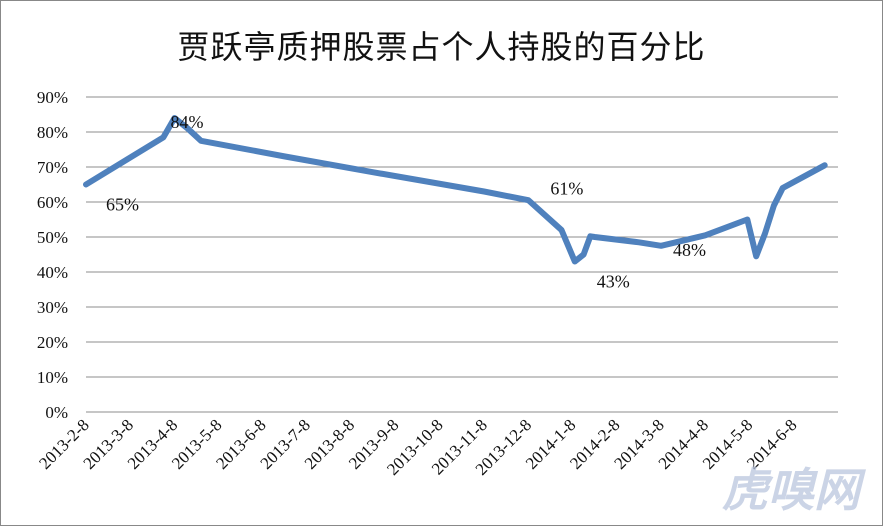 The height and width of the screenshot is (526, 883). Describe the element at coordinates (441, 47) in the screenshot. I see `chart-title: 贾跃亭质押股票占个人持股的百分比` at that location.